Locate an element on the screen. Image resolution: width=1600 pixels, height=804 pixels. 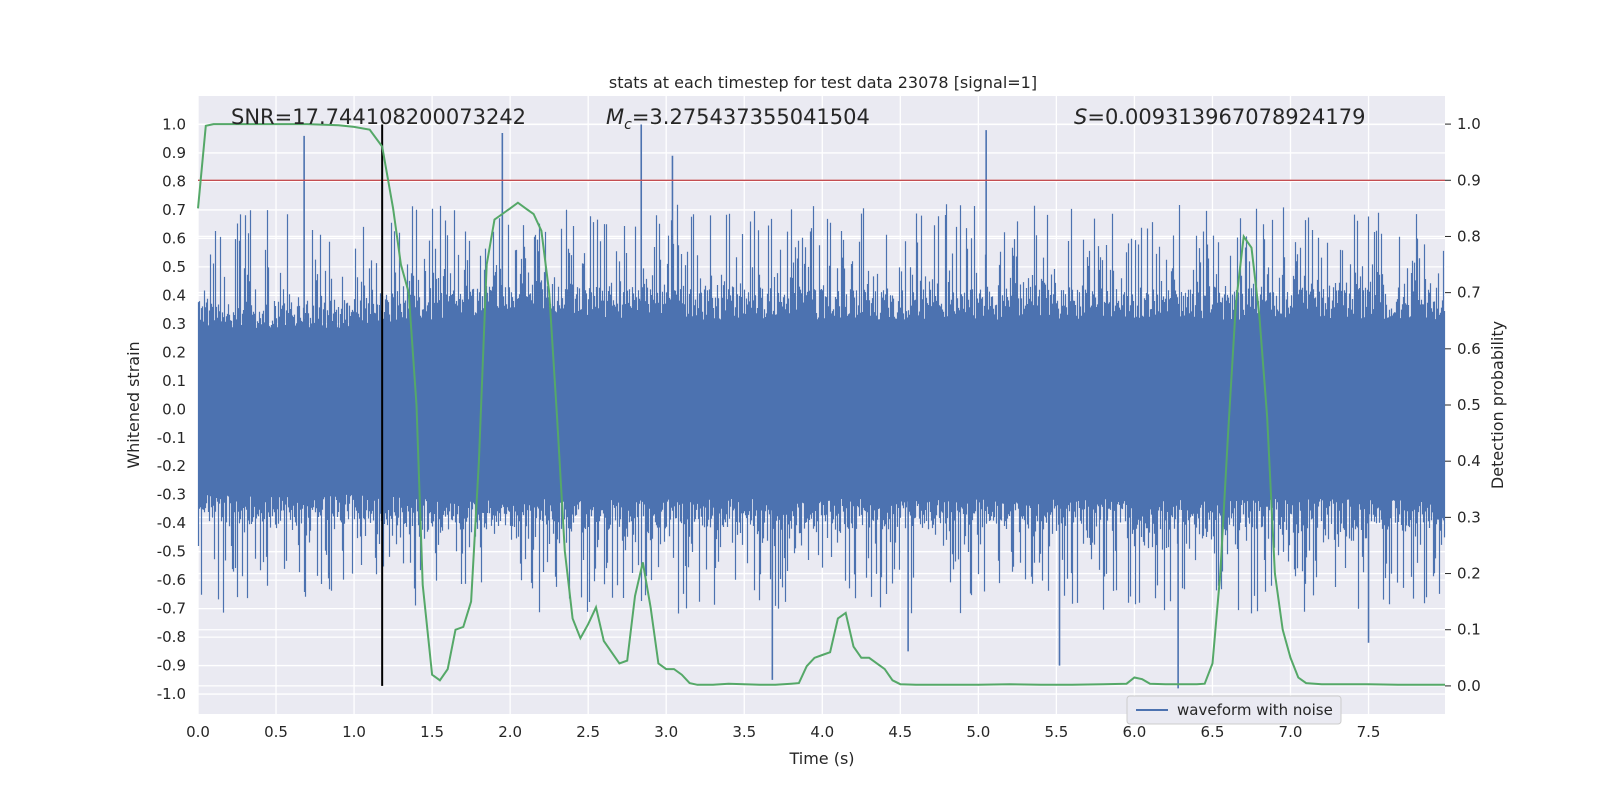
y-tick-left-label: 0.6 is located at coordinates (174, 238).